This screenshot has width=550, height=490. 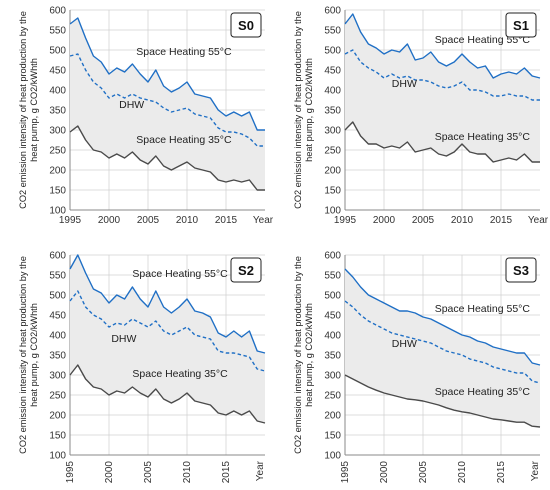 I want to click on panel-label: S1, so click(x=521, y=25).